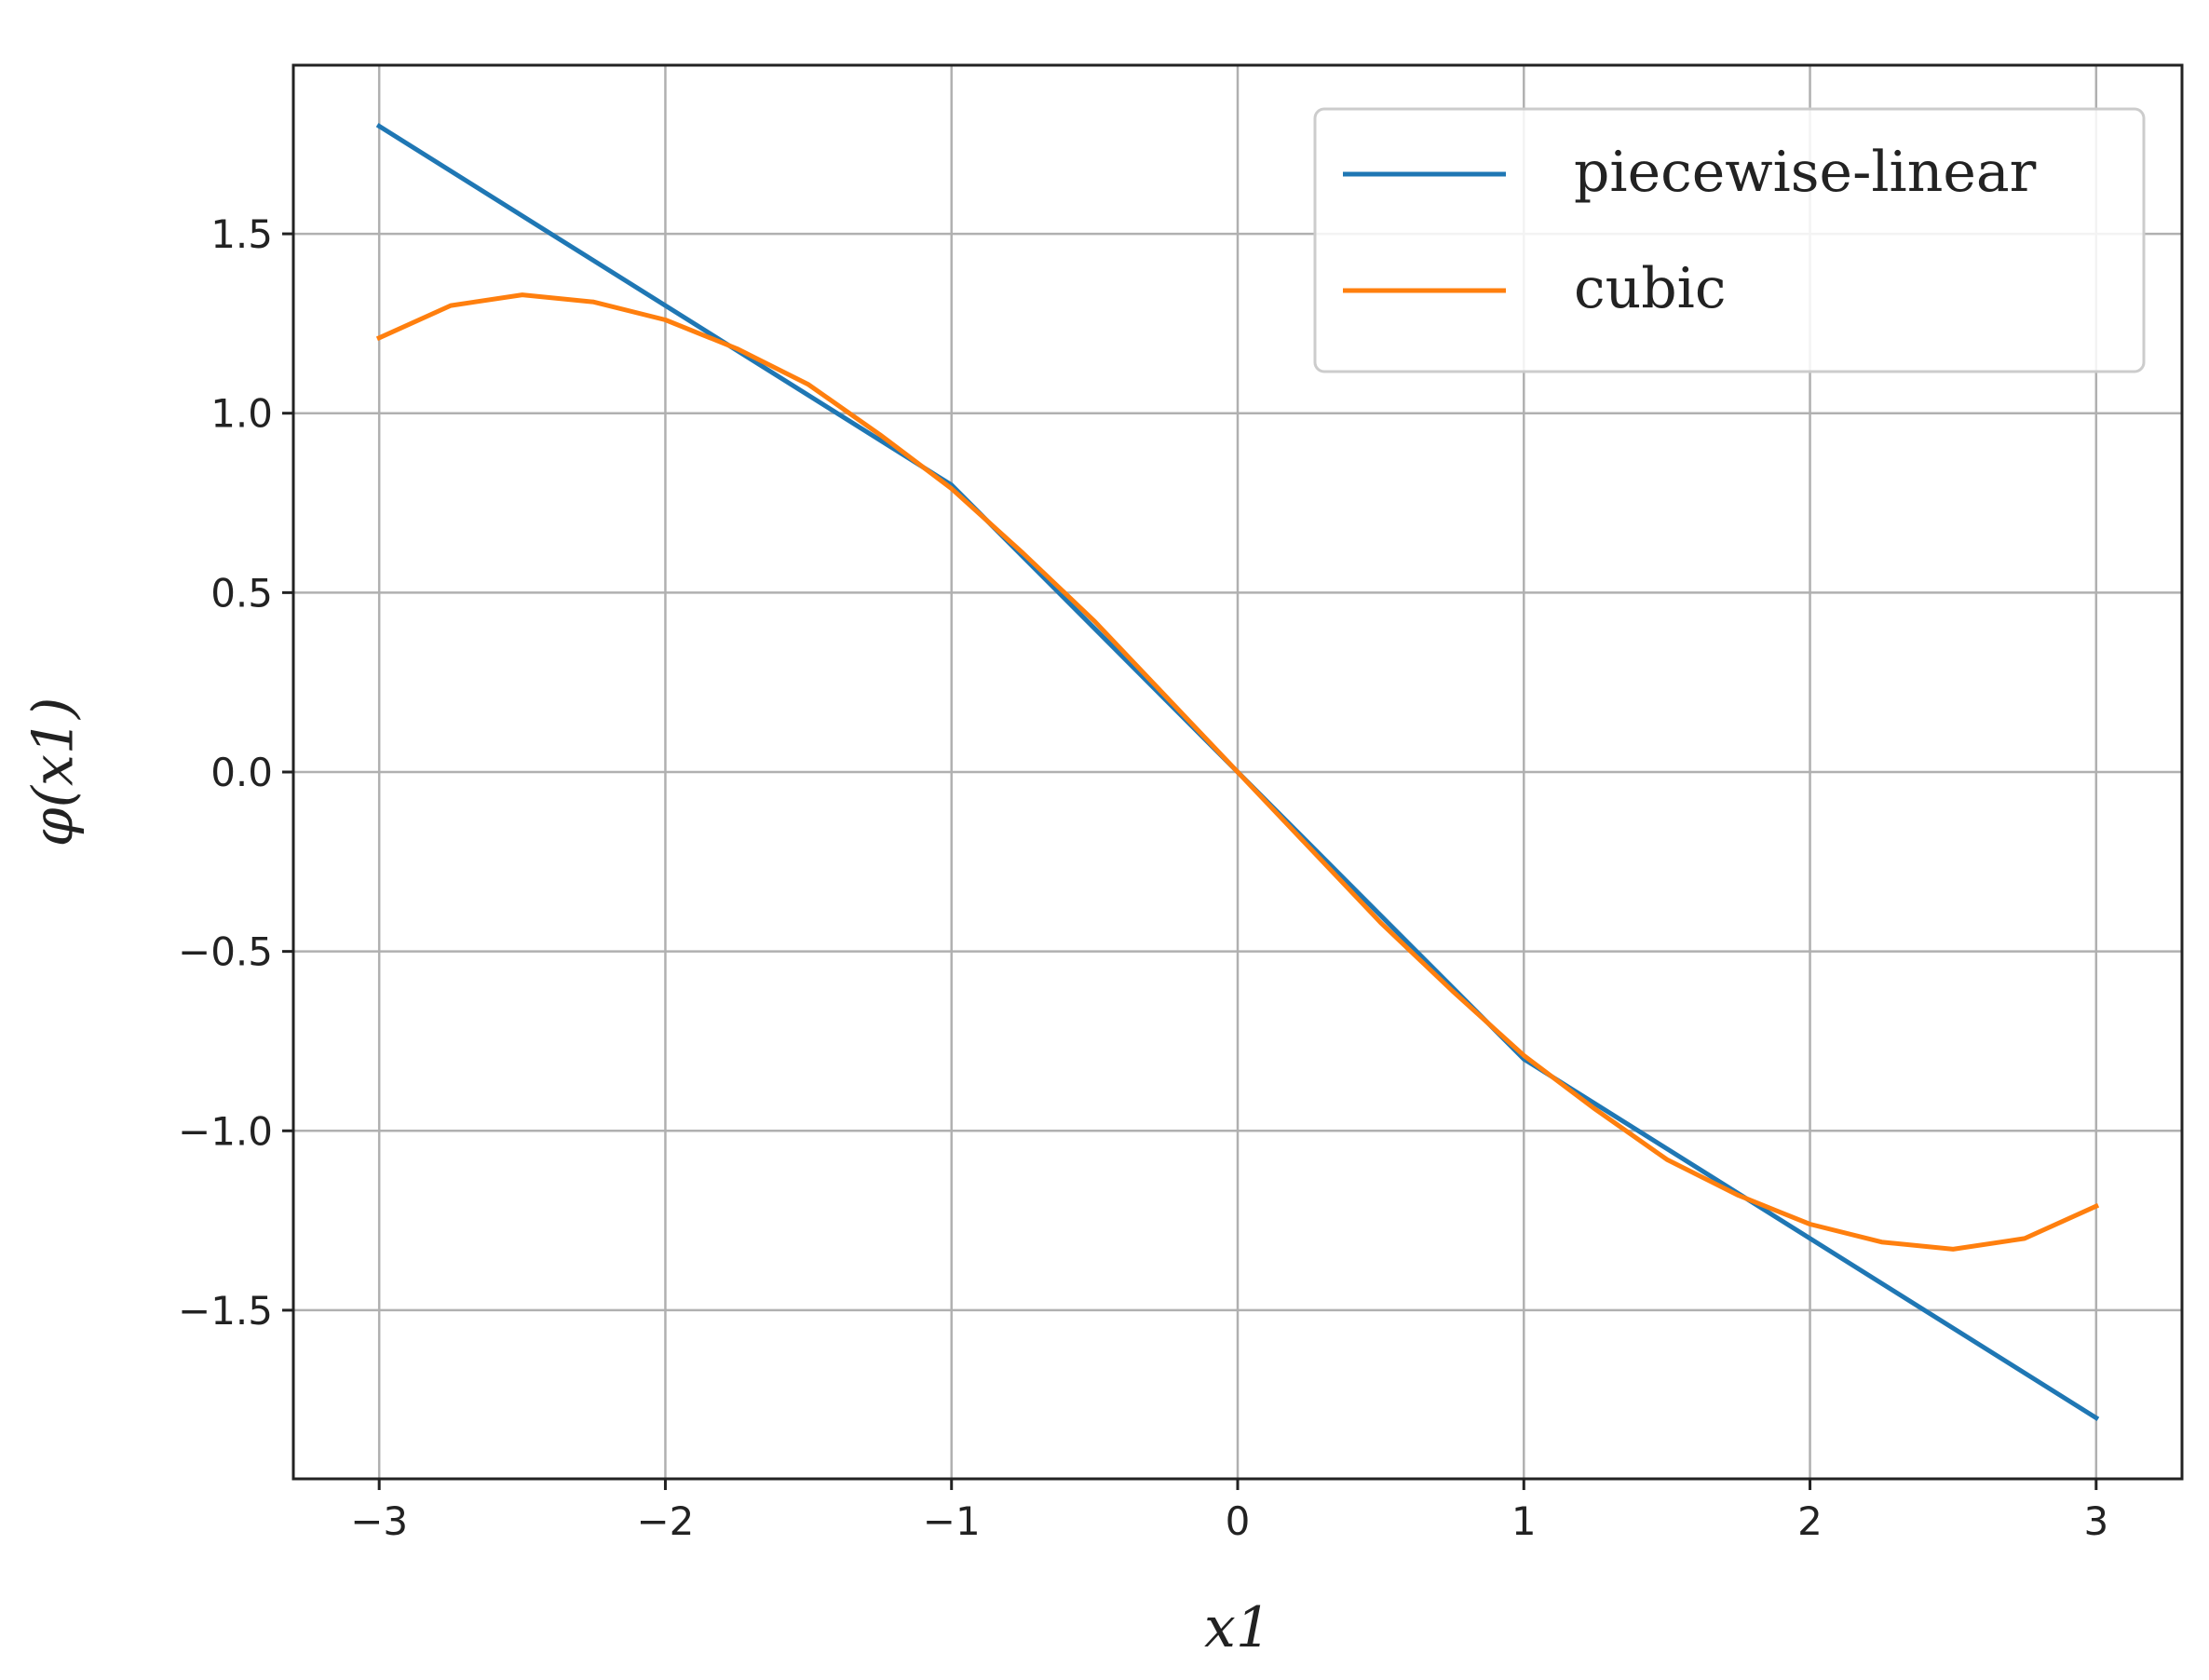 Image resolution: width=2209 pixels, height=1680 pixels. What do you see at coordinates (1238, 1627) in the screenshot?
I see `x-axis-label: x1` at bounding box center [1238, 1627].